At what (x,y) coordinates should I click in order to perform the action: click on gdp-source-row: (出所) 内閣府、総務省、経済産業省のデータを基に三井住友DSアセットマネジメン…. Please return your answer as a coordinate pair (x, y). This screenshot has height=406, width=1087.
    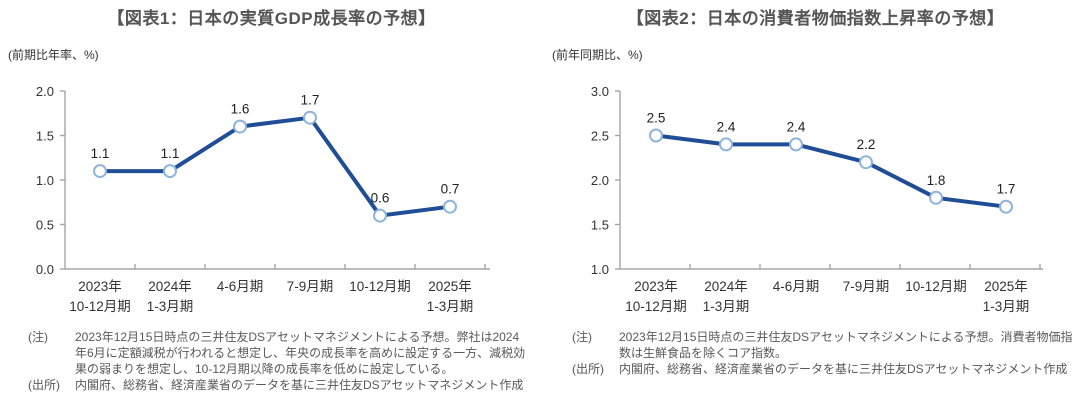
    Looking at the image, I should click on (279, 385).